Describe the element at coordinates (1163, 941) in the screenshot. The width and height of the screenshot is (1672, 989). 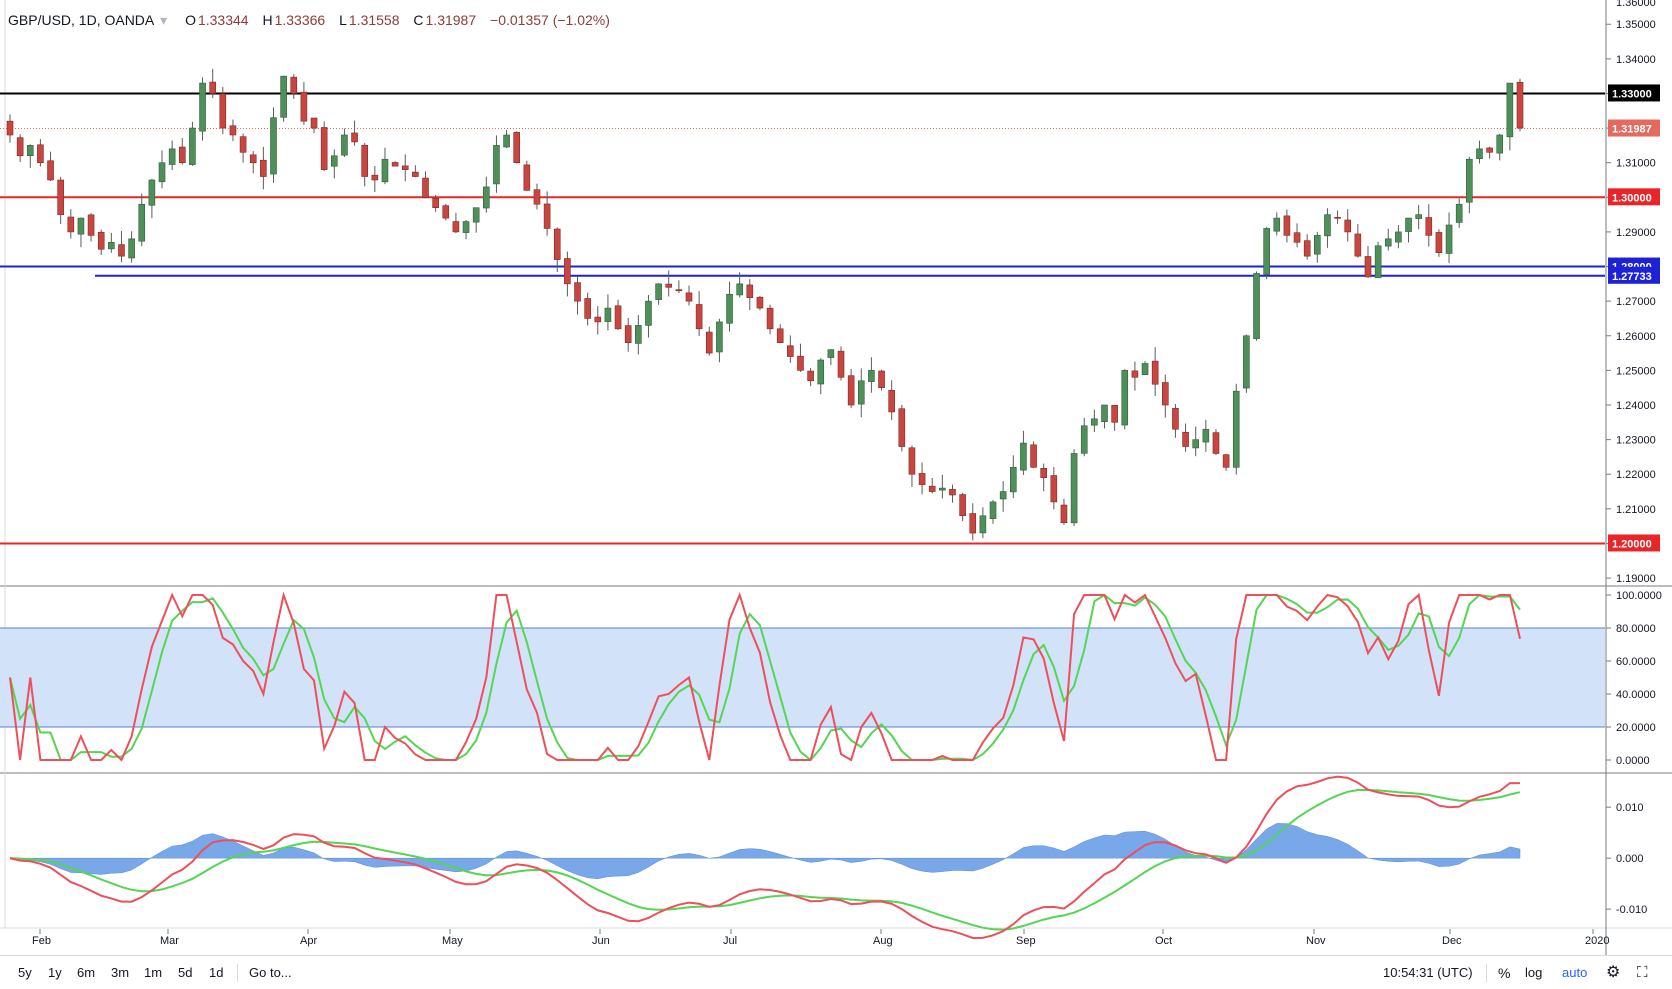
I see `time-tick-label: Oct` at that location.